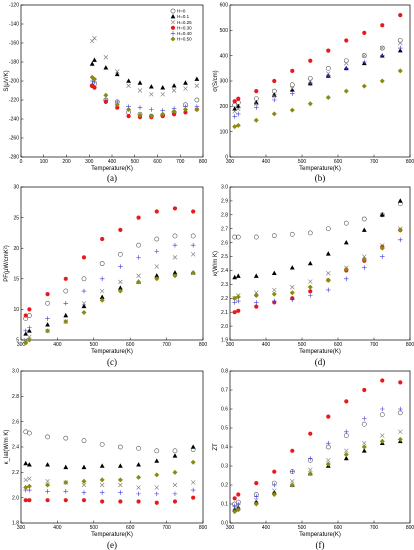 The image size is (414, 550). I want to click on y-tick-label: 0.8, so click(224, 372).